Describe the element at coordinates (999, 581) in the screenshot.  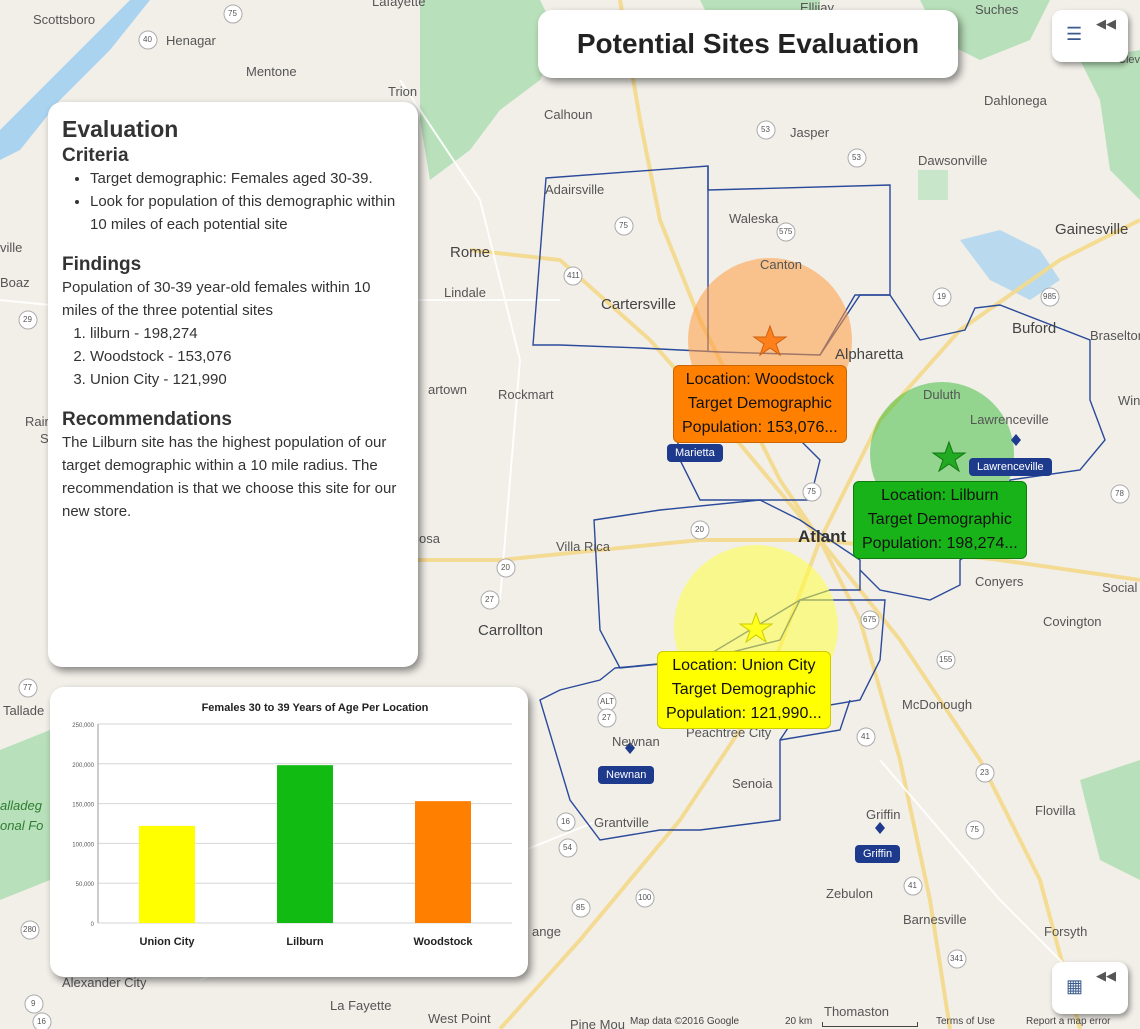
I see `place-label: Conyers` at that location.